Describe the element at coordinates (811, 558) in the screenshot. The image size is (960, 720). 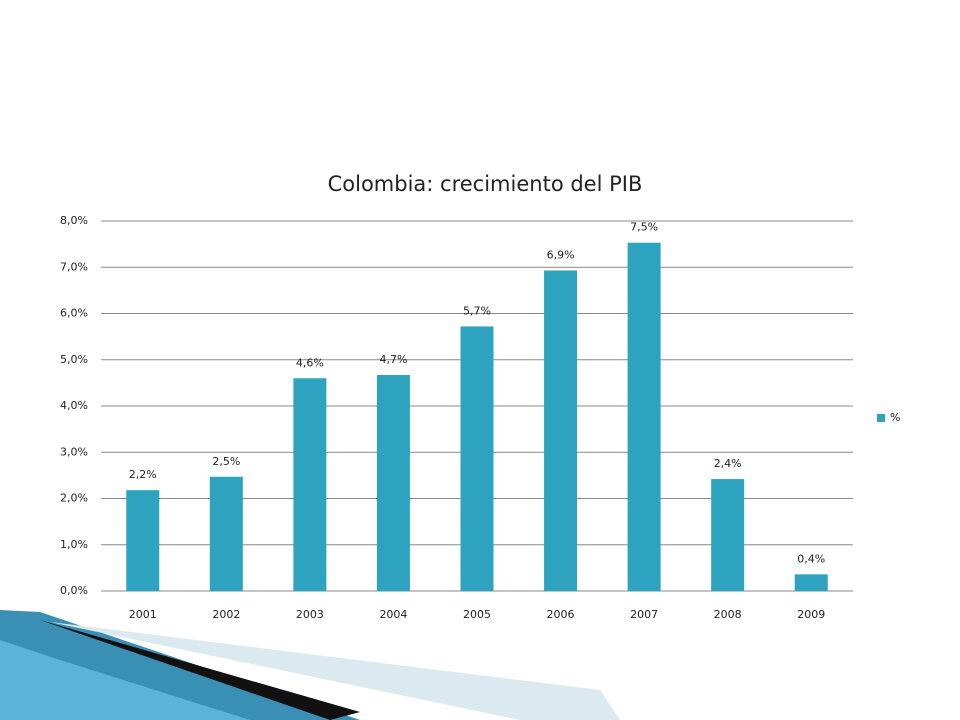
I see `data-label: 0,4%` at that location.